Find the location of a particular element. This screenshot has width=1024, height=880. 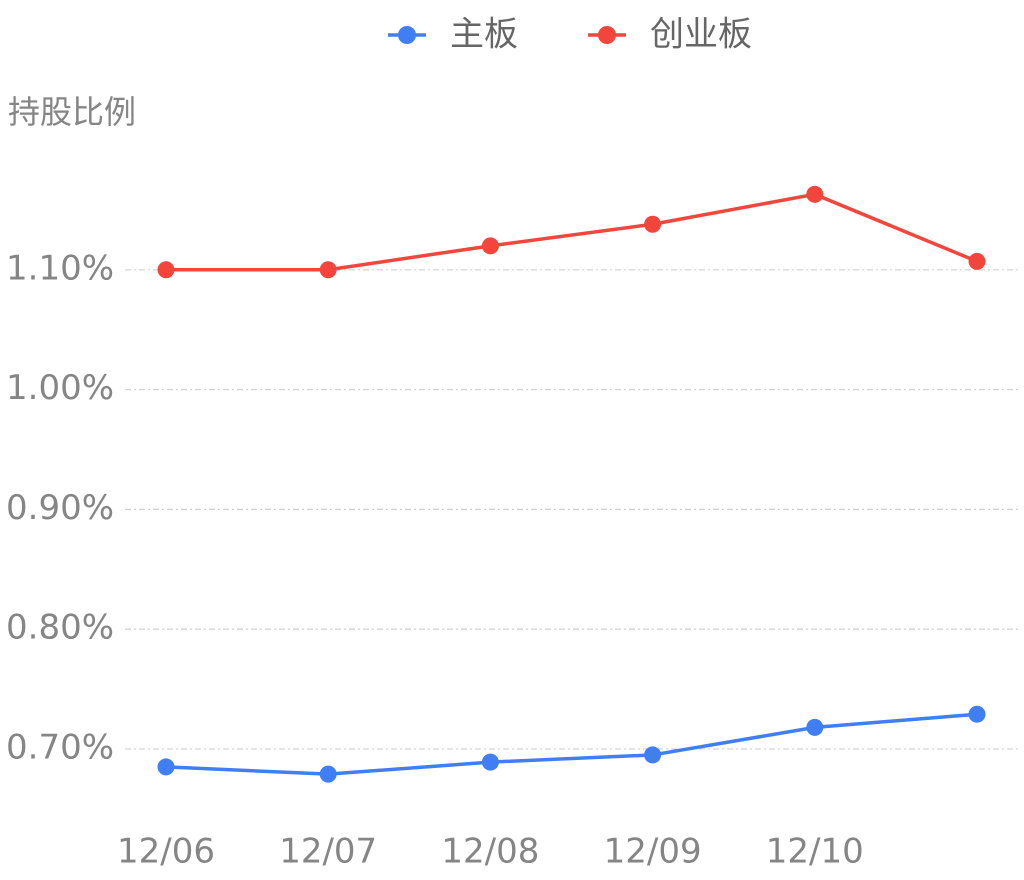

x-tick-label: 12/06 is located at coordinates (166, 852).